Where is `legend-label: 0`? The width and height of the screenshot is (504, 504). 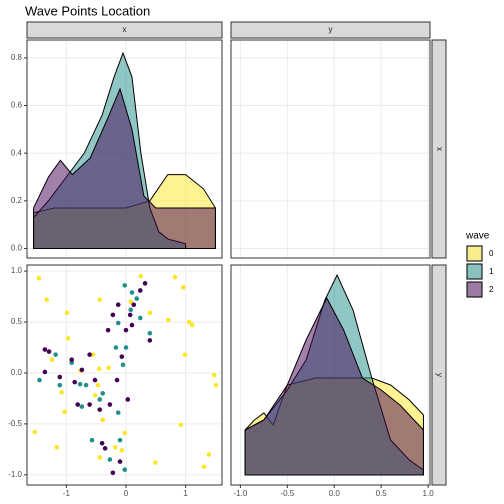 legend-label: 0 is located at coordinates (491, 253).